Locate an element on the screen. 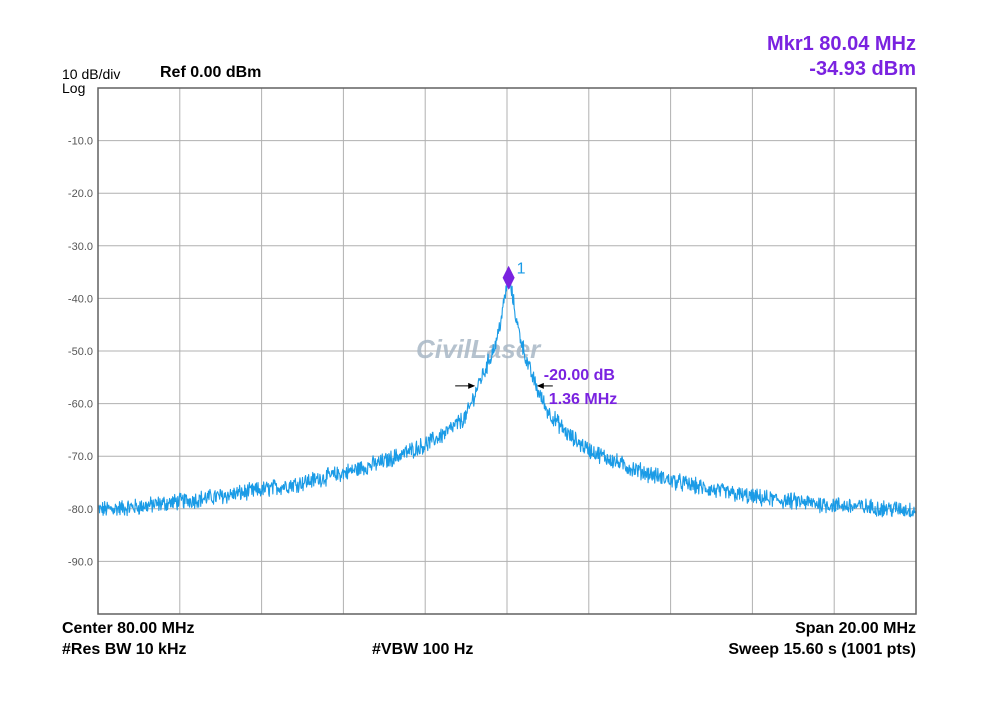 The image size is (981, 708). y-tick-label: -70.0 is located at coordinates (80, 457).